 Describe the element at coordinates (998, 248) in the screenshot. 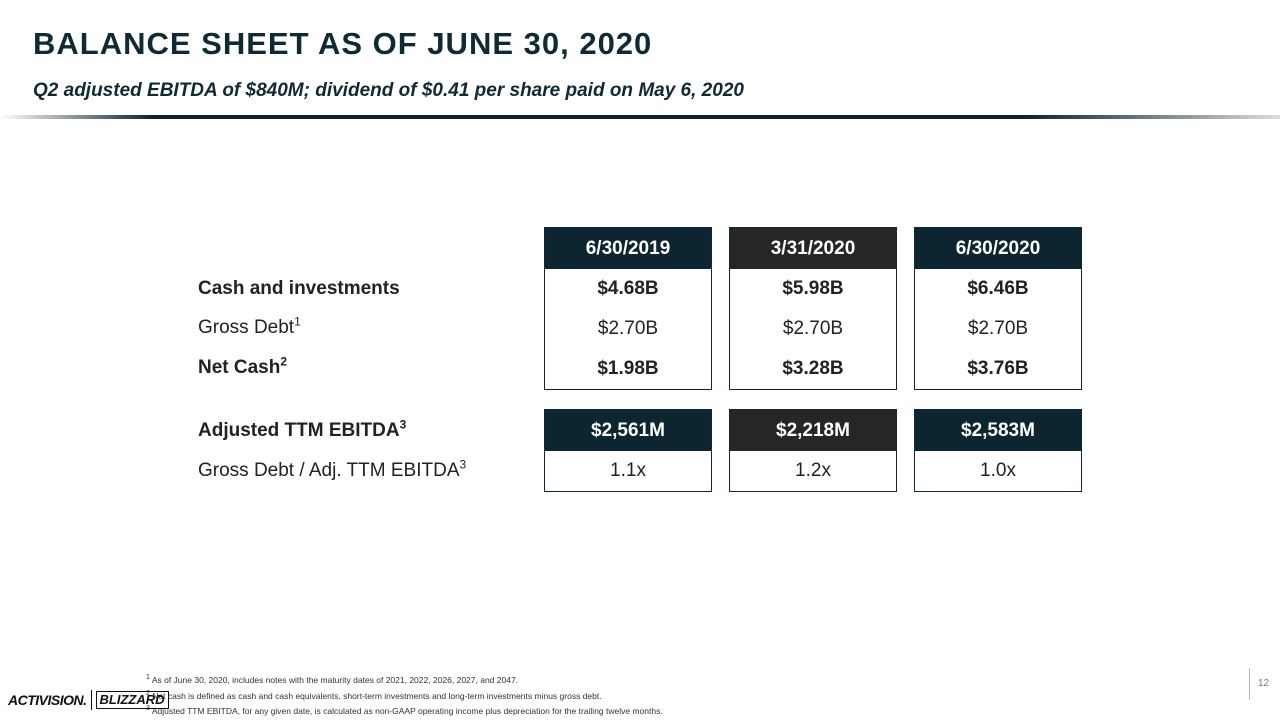

I see `column-header: 6/30/2020` at that location.